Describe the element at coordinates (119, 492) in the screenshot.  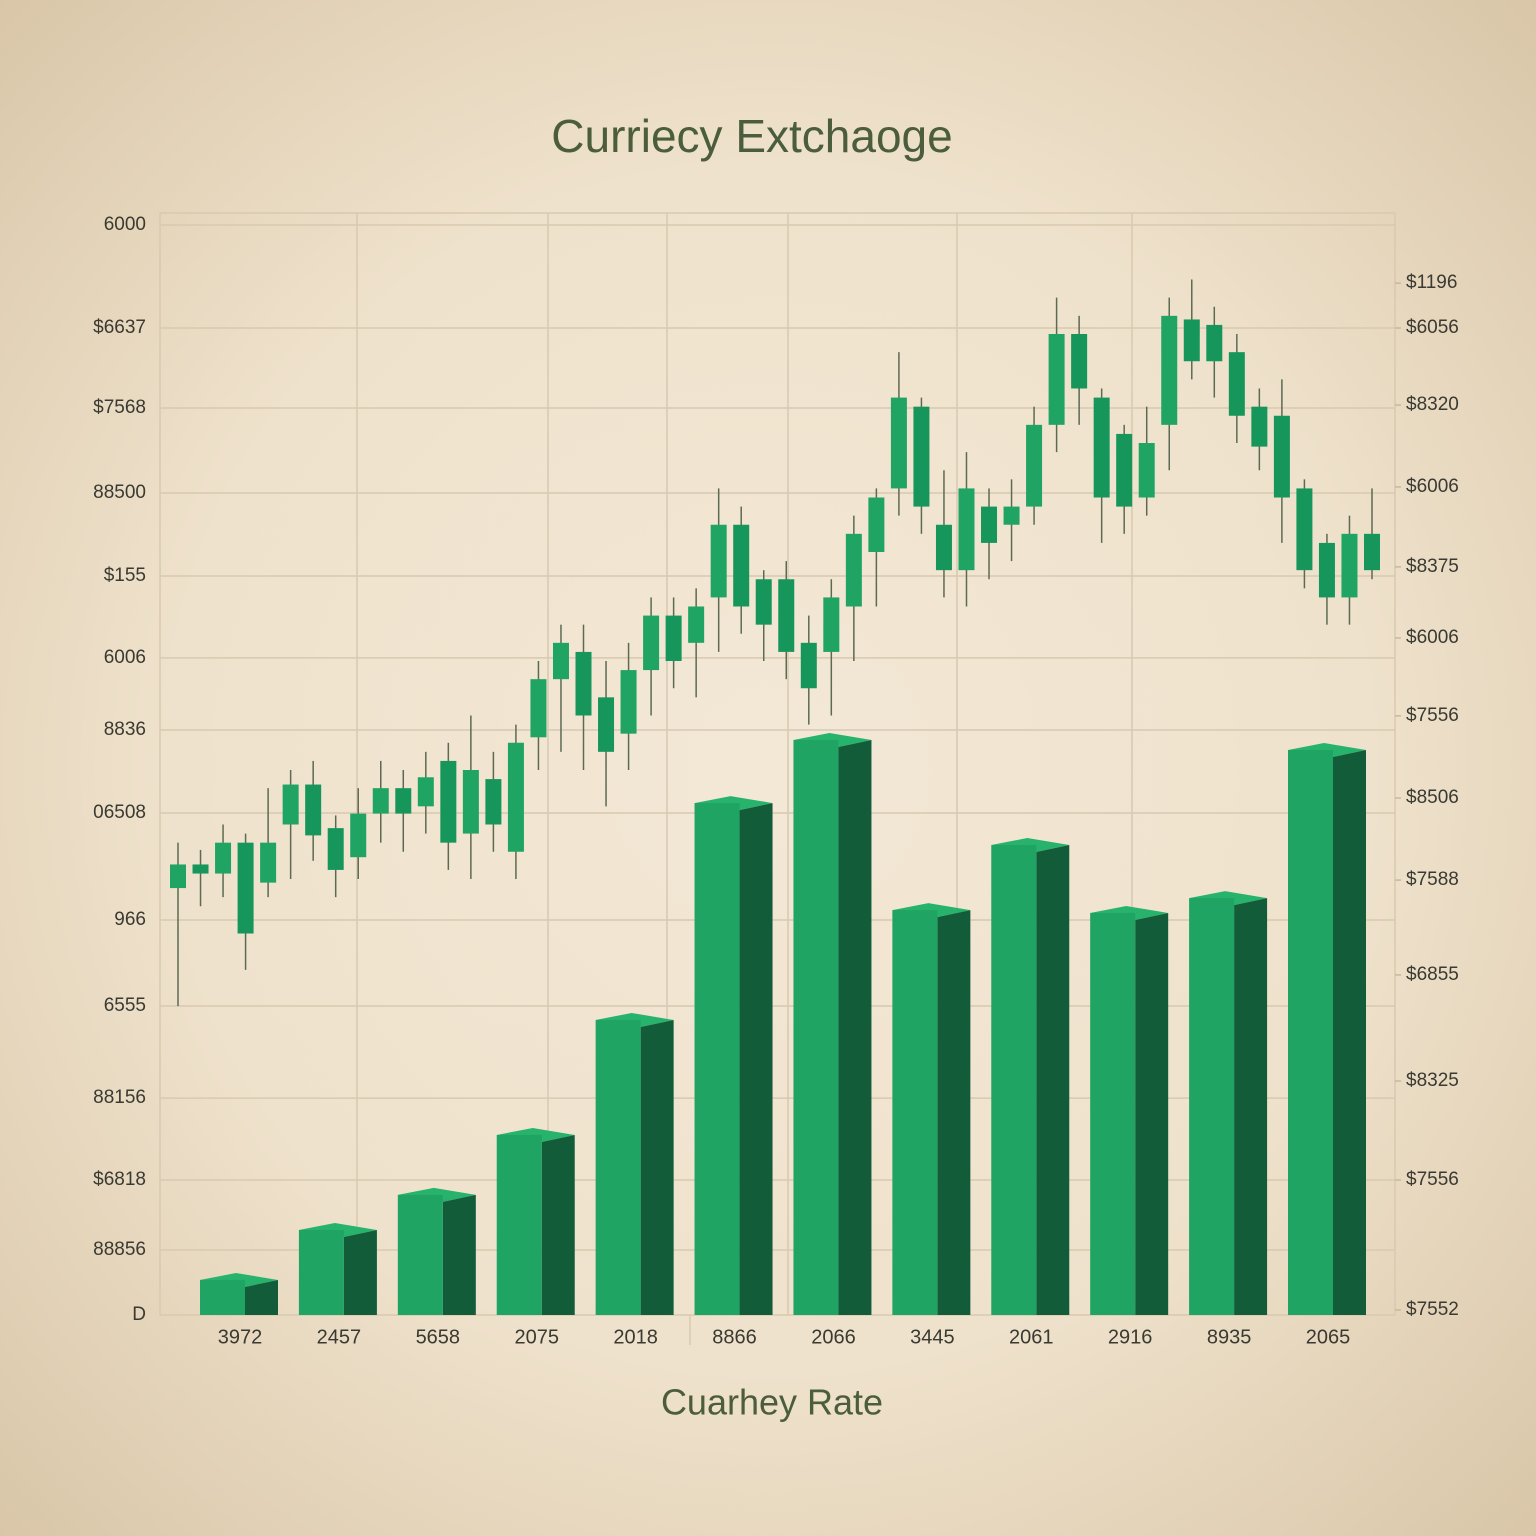
I see `y-tick-label: 88500` at that location.